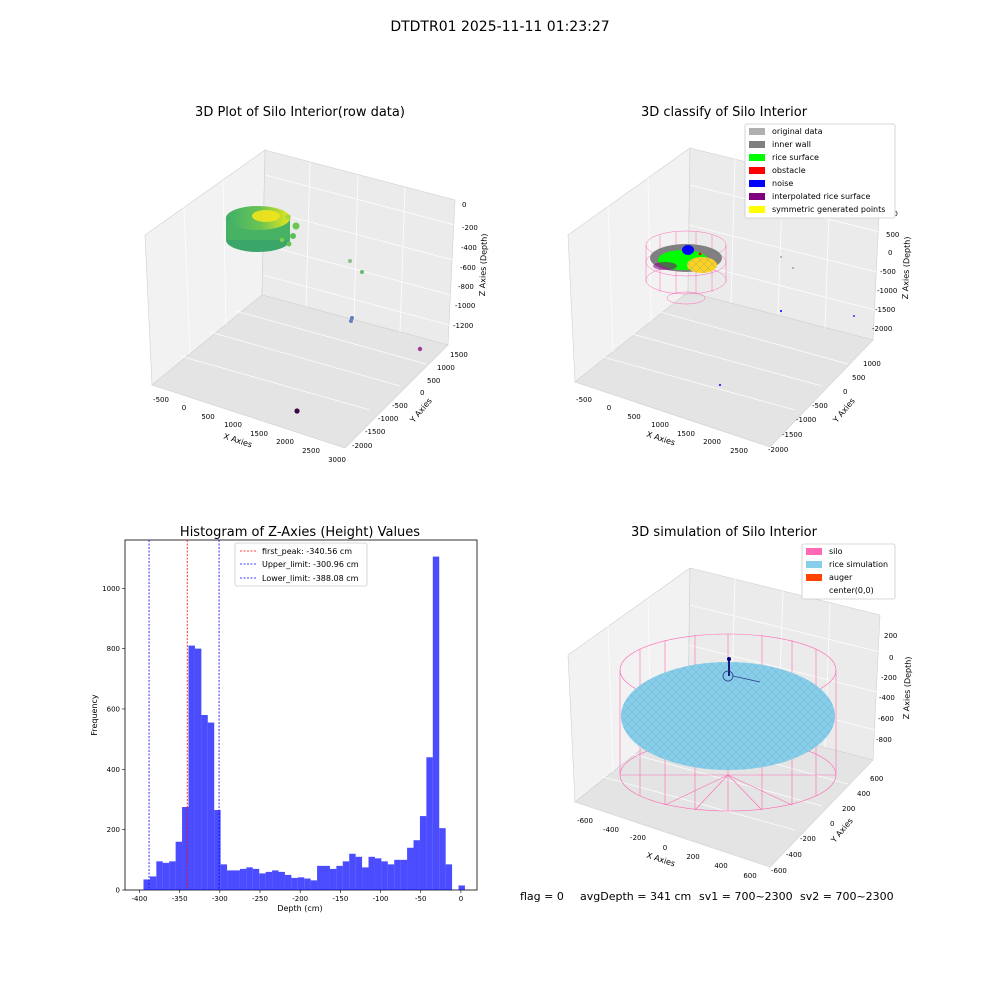 Image resolution: width=1000 pixels, height=1000 pixels. I want to click on simulation-z-tick: -200, so click(889, 678).